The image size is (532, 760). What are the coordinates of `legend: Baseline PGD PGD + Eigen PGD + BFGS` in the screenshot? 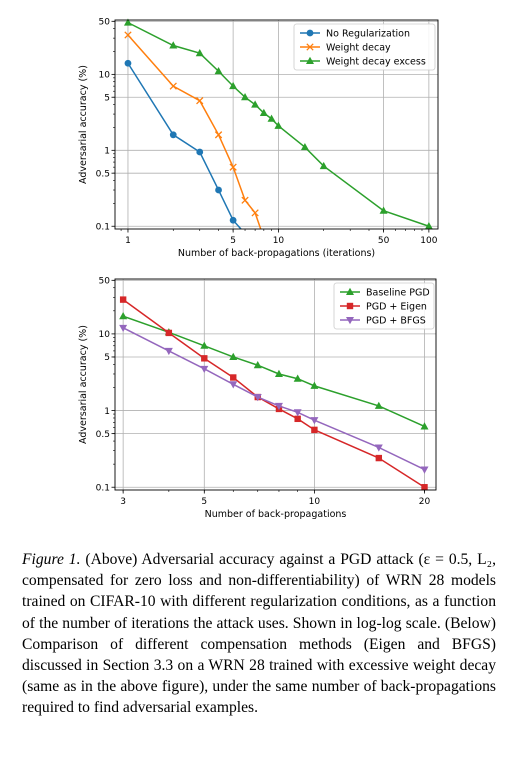 It's located at (384, 306).